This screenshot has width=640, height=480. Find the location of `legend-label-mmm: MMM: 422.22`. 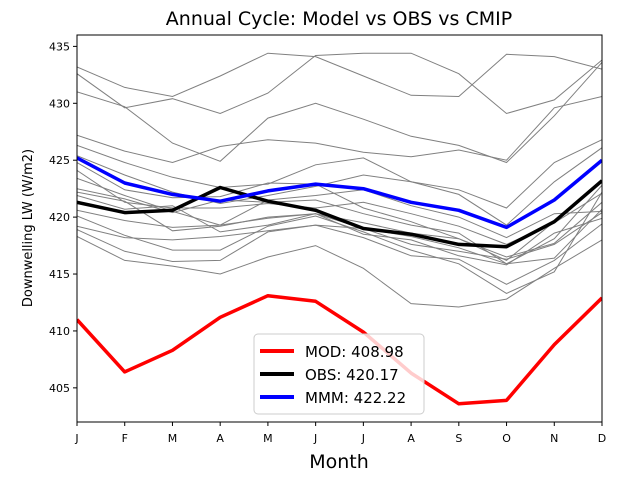

legend-label-mmm: MMM: 422.22 is located at coordinates (355, 398).